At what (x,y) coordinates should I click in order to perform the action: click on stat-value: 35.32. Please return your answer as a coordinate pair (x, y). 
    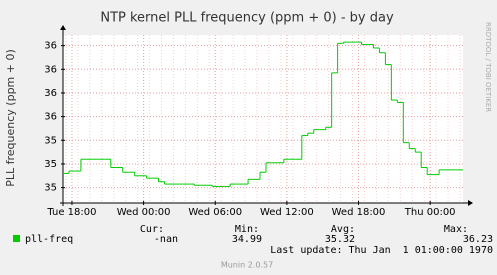
    Looking at the image, I should click on (340, 239).